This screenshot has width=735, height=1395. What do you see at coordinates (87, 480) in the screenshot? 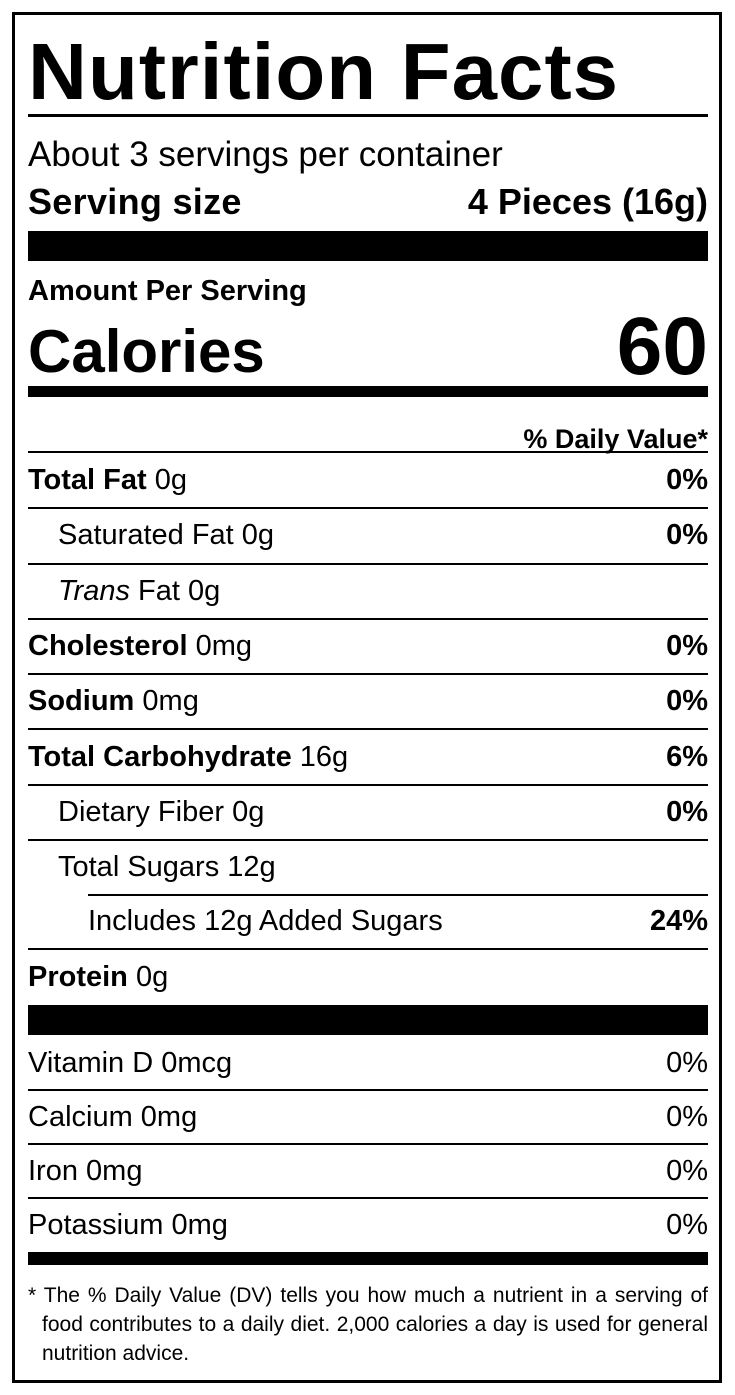
I see `nutrient-name: Total Fat` at bounding box center [87, 480].